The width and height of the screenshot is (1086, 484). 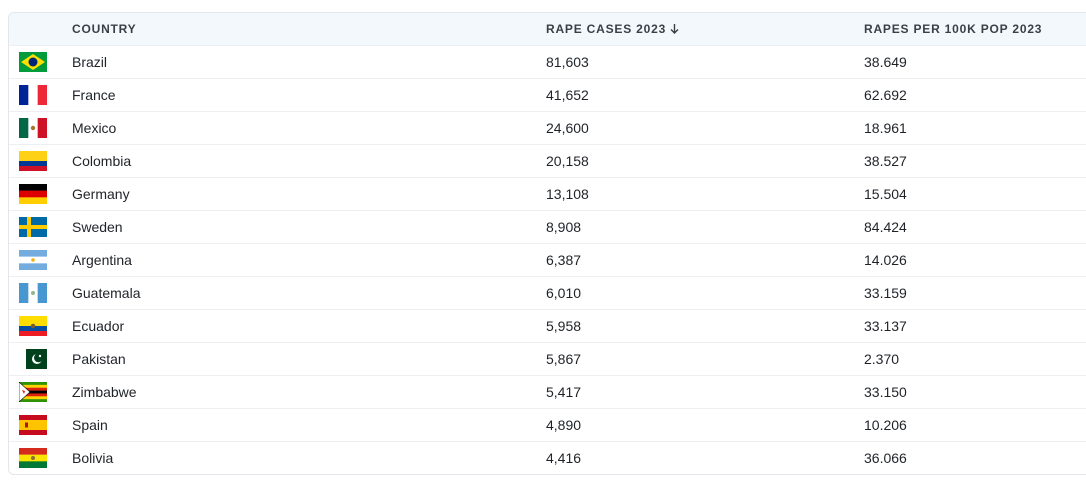 What do you see at coordinates (885, 392) in the screenshot?
I see `rate-per-100k: 33.150` at bounding box center [885, 392].